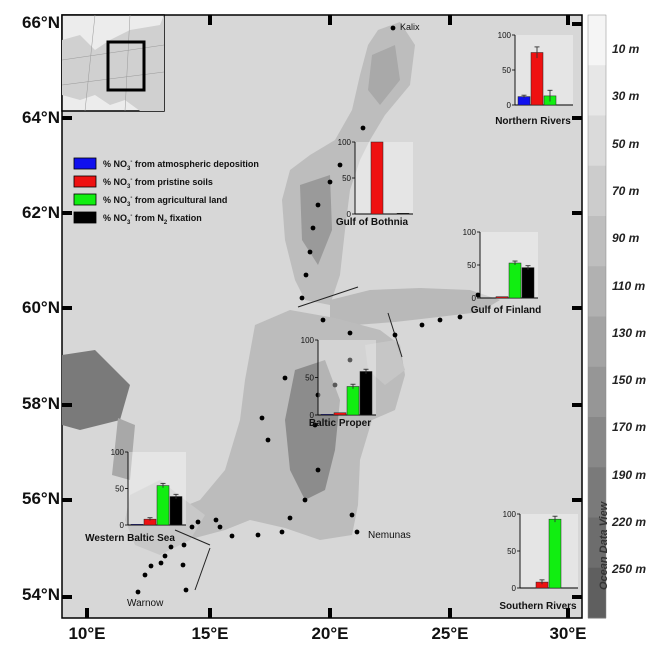 This screenshot has width=654, height=645. I want to click on place-label-warnow: Warnow, so click(145, 603).